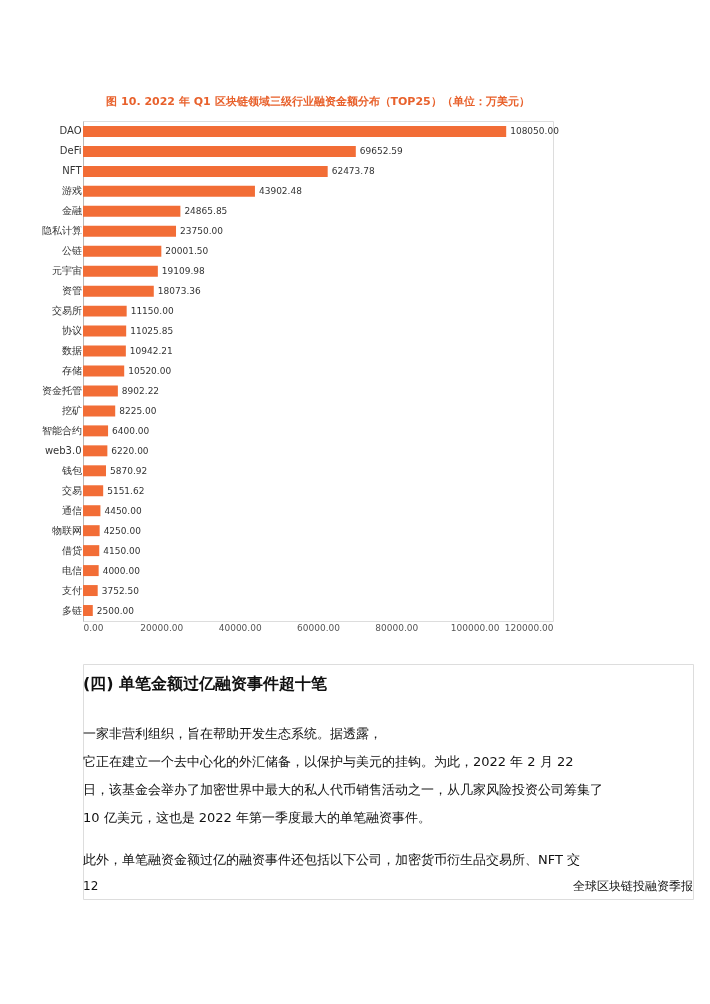 This screenshot has width=710, height=1004. I want to click on y-tick-label: DAO, so click(70, 131).